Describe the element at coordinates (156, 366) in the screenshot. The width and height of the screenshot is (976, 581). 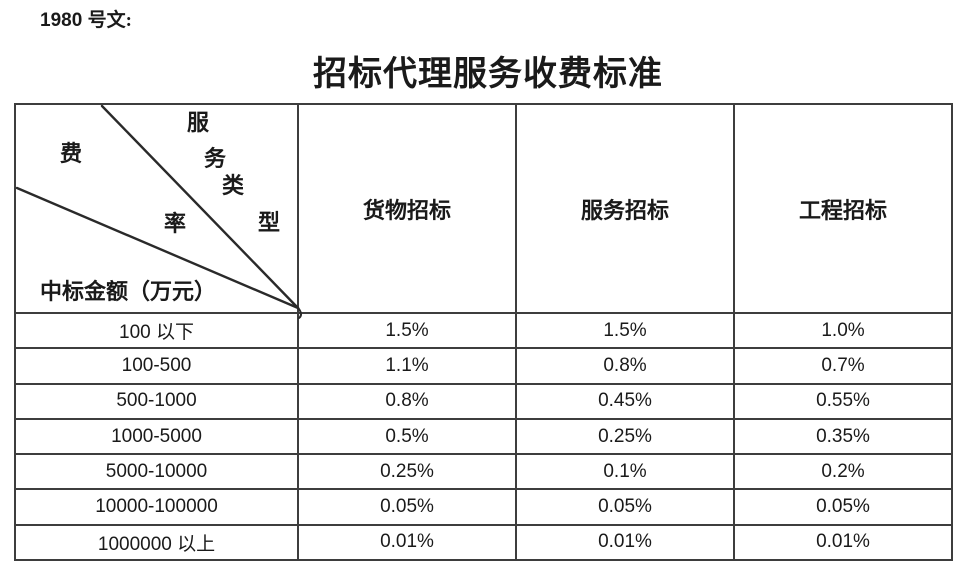
I see `amount-range-cell: 100-500` at that location.